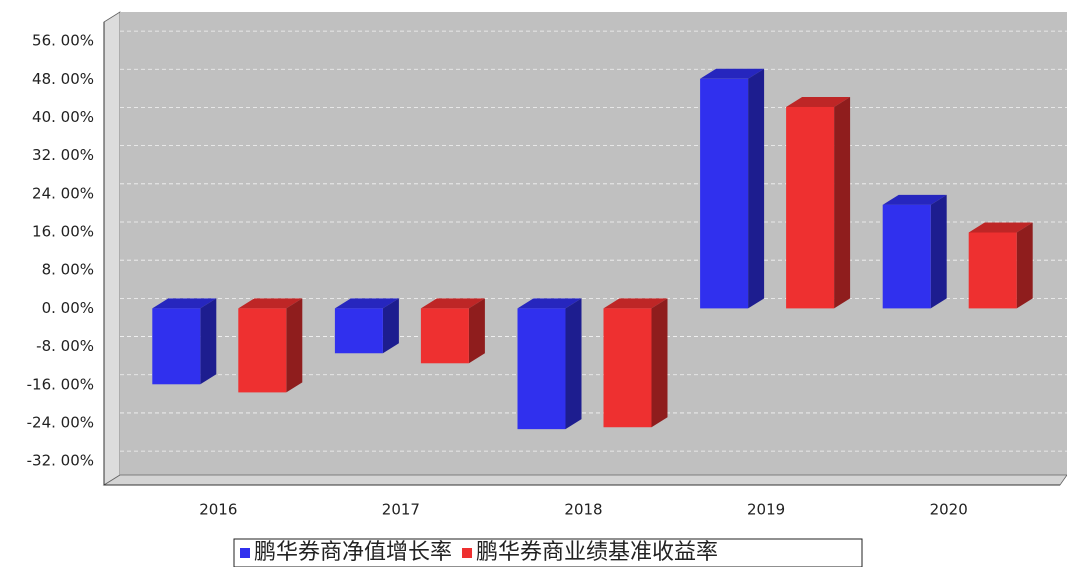 The image size is (1067, 567). Describe the element at coordinates (68, 270) in the screenshot. I see `y-tick-label: 8. 00%` at that location.